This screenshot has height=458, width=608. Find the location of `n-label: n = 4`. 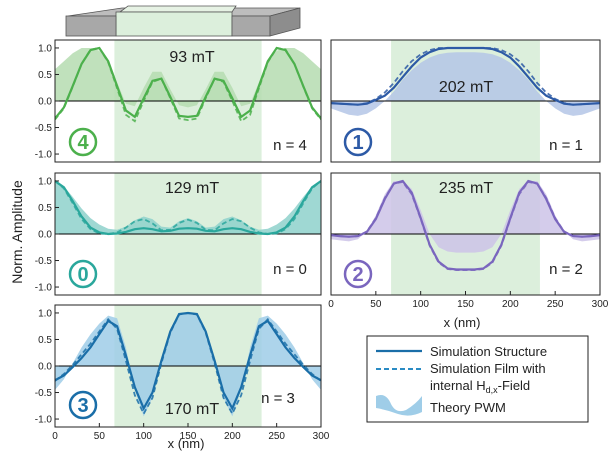

n-label: n = 4 is located at coordinates (290, 145).